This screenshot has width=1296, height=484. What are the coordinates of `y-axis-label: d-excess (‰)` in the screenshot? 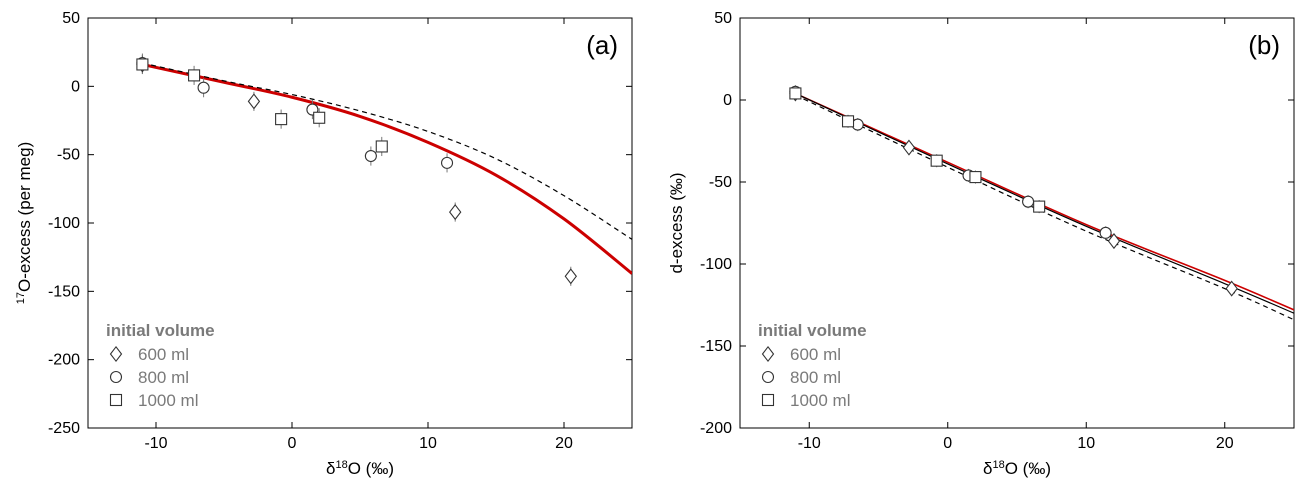 It's located at (676, 222).